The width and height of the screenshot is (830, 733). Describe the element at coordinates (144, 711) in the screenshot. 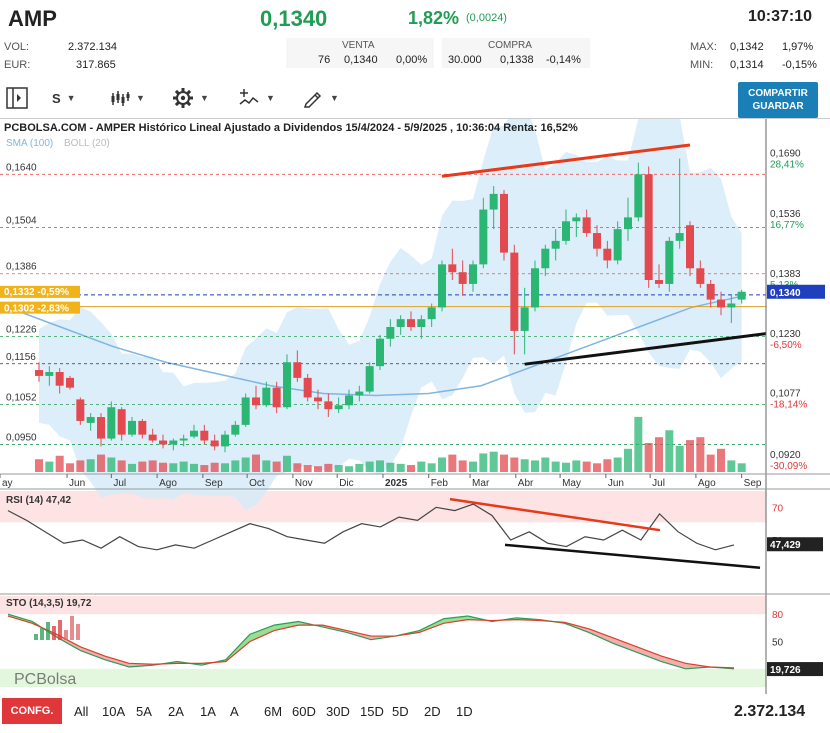

I see `period-5a: 5A` at that location.